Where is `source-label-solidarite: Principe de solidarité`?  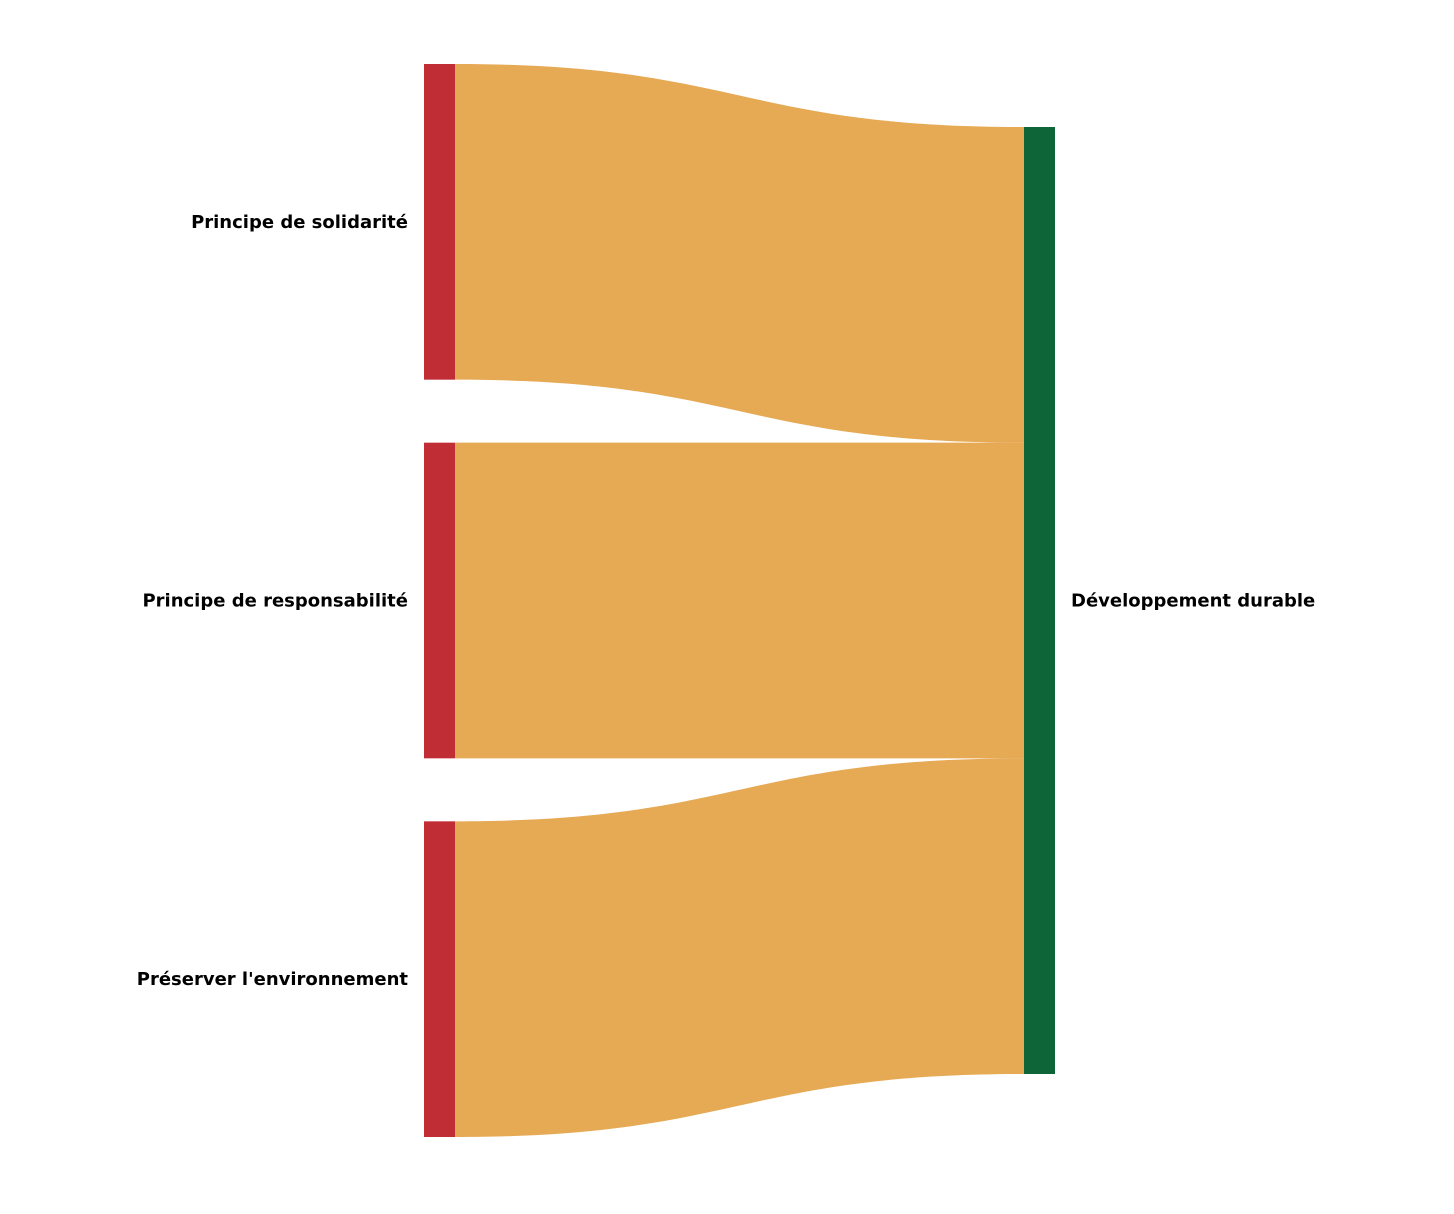
source-label-solidarite: Principe de solidarité is located at coordinates (299, 222).